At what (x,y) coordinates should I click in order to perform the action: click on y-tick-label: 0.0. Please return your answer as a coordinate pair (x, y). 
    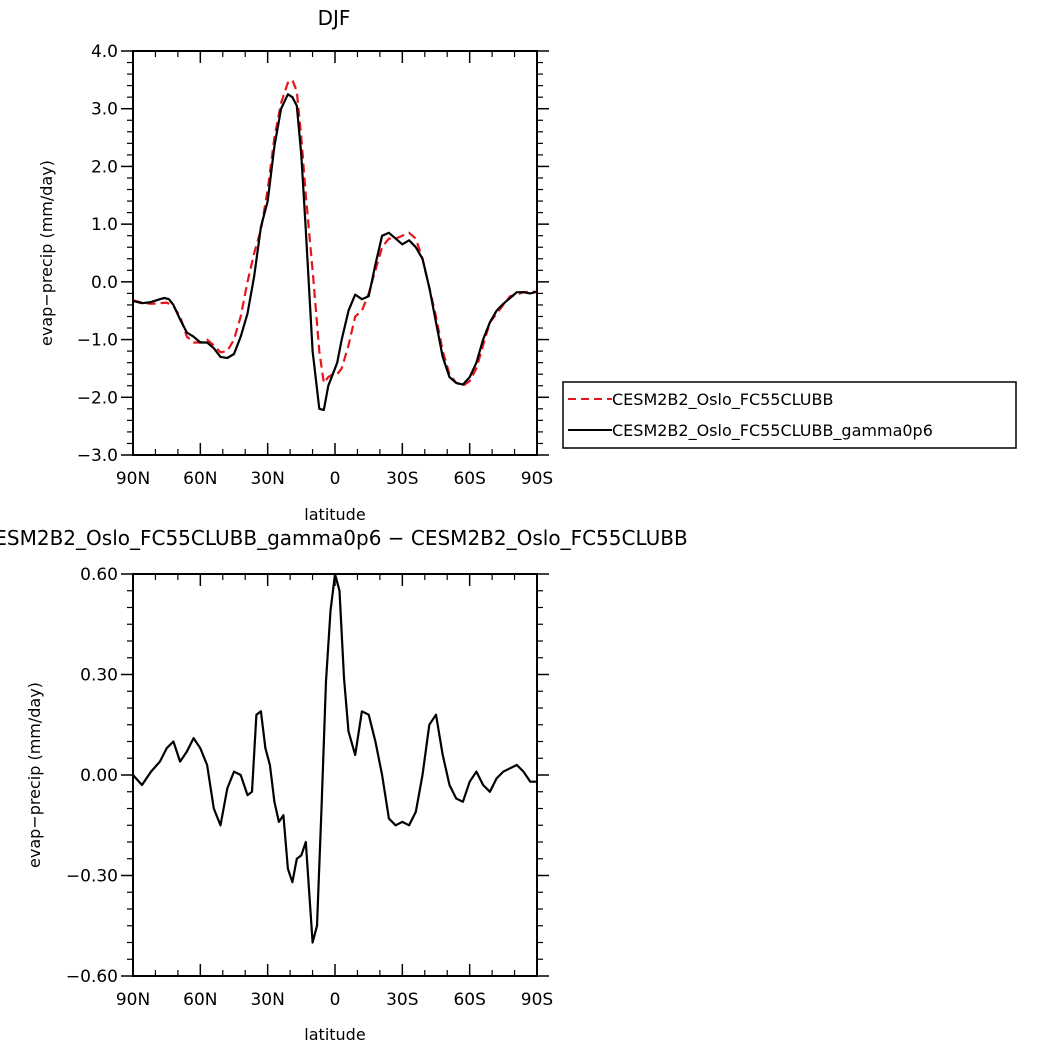
    Looking at the image, I should click on (104, 283).